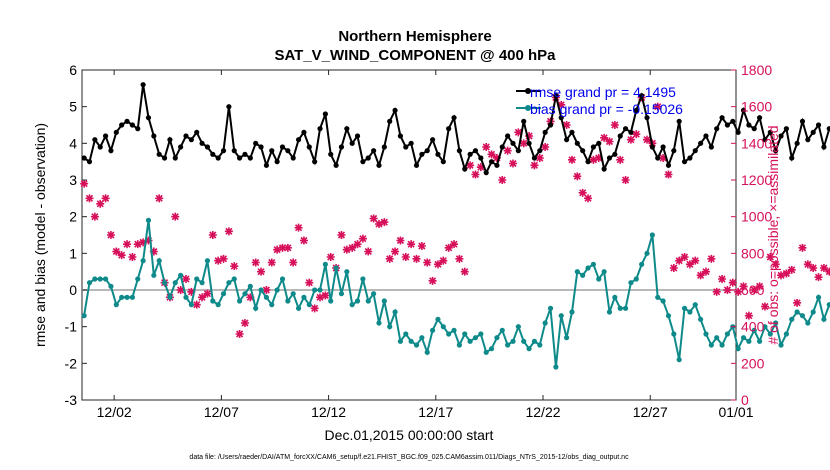  I want to click on y-right-tick-label: 1600, so click(756, 107).